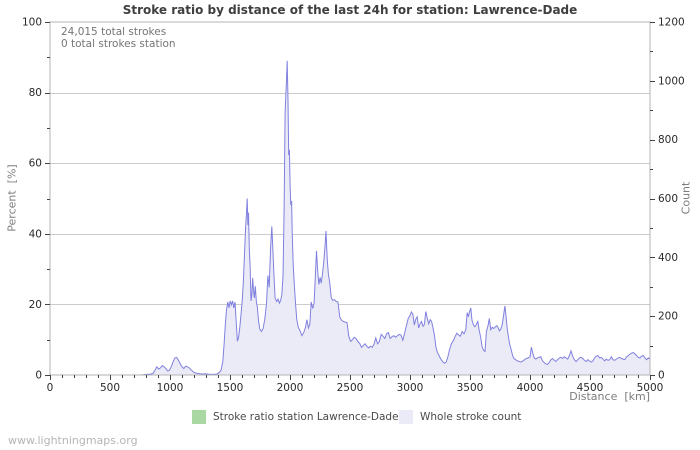  I want to click on y-left-tick-label: 20, so click(35, 305).